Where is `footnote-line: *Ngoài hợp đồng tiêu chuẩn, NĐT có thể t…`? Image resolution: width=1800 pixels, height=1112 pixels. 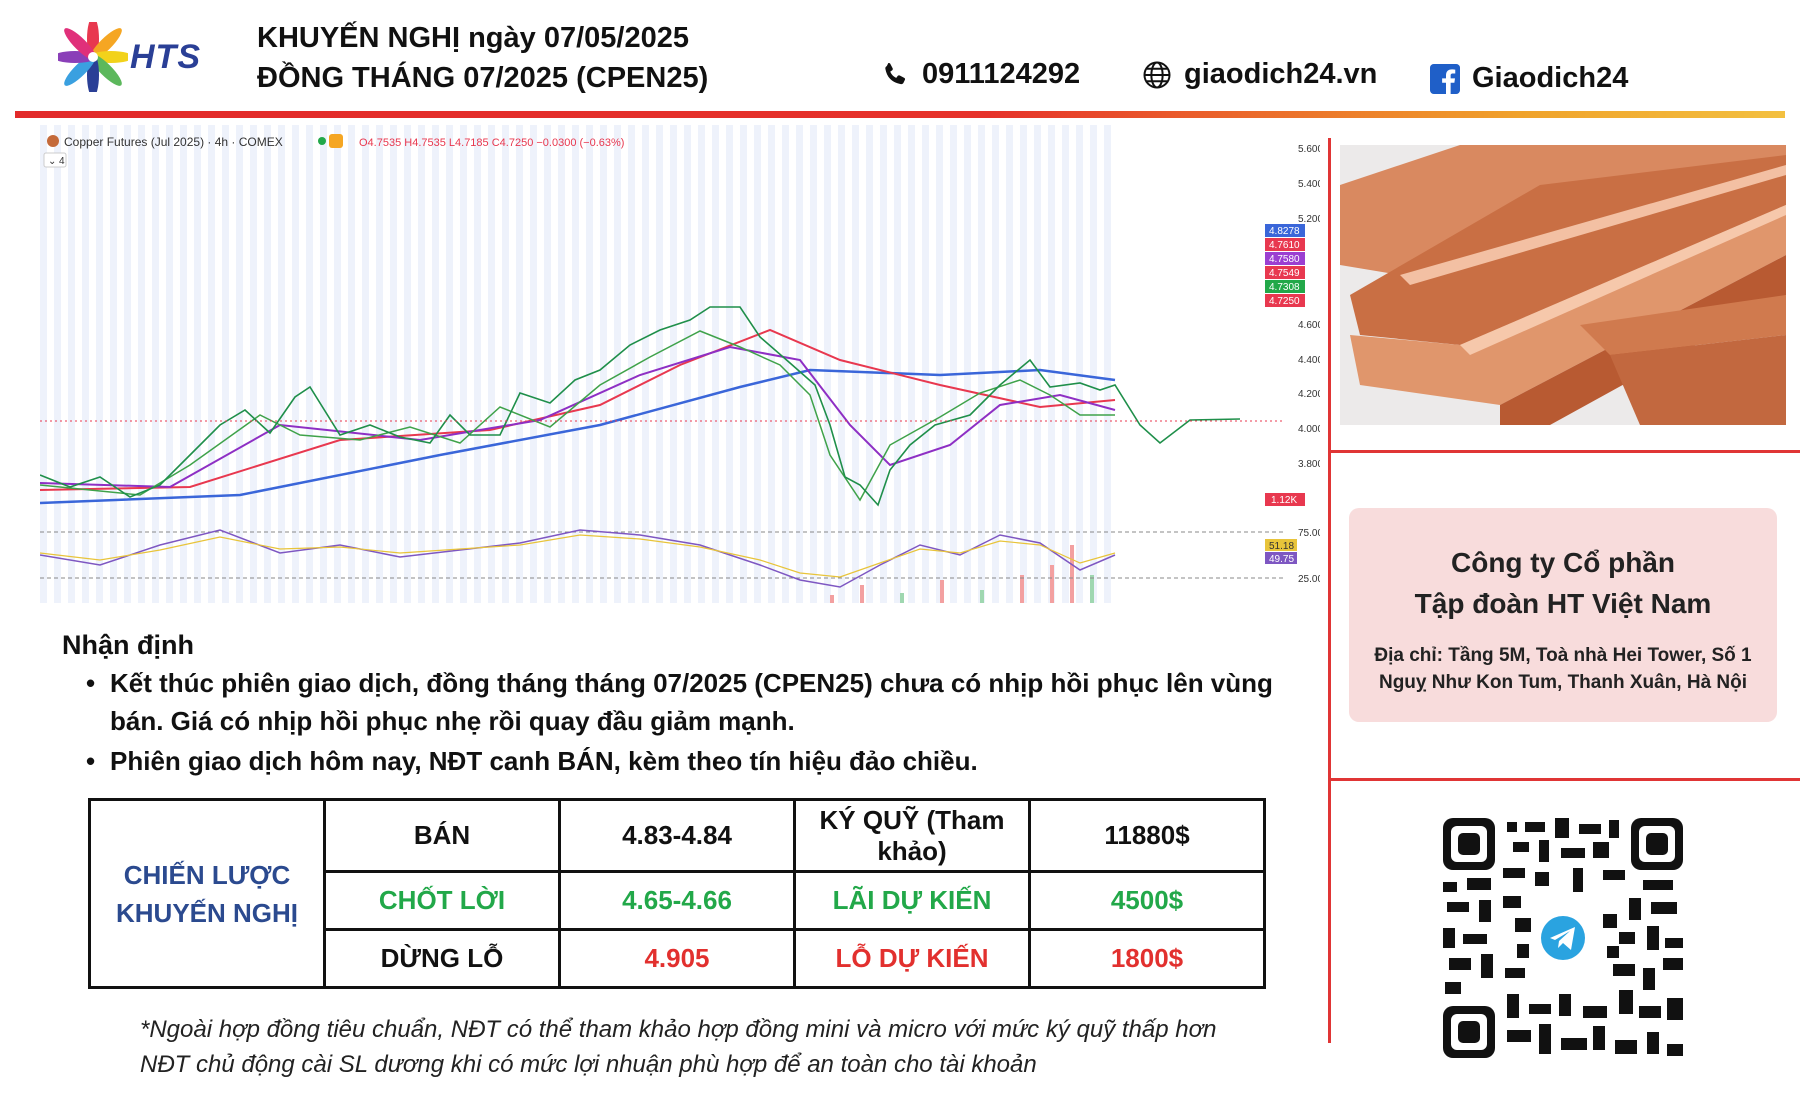
footnote-line: *Ngoài hợp đồng tiêu chuẩn, NĐT có thể t… is located at coordinates (678, 1029).